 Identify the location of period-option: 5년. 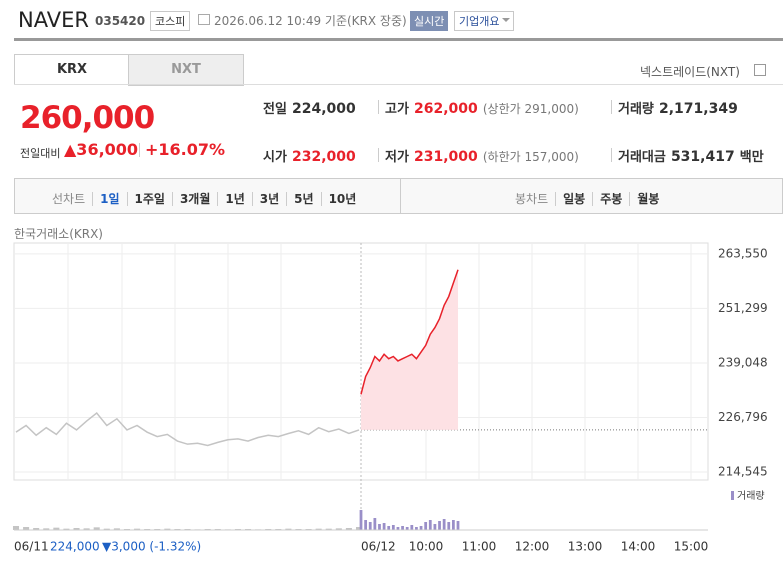
(303, 199).